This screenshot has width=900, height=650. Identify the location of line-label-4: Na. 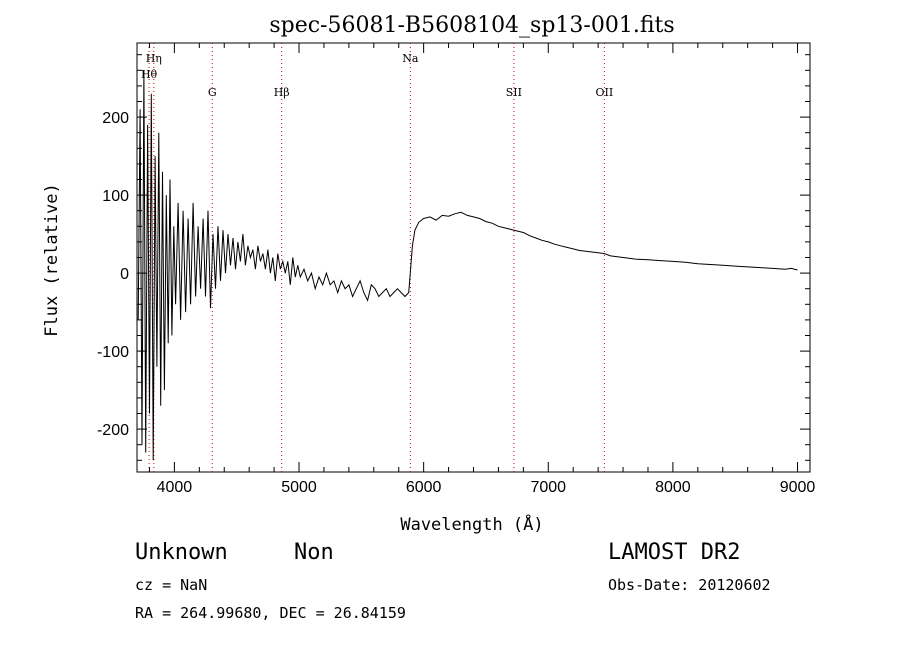
(410, 58).